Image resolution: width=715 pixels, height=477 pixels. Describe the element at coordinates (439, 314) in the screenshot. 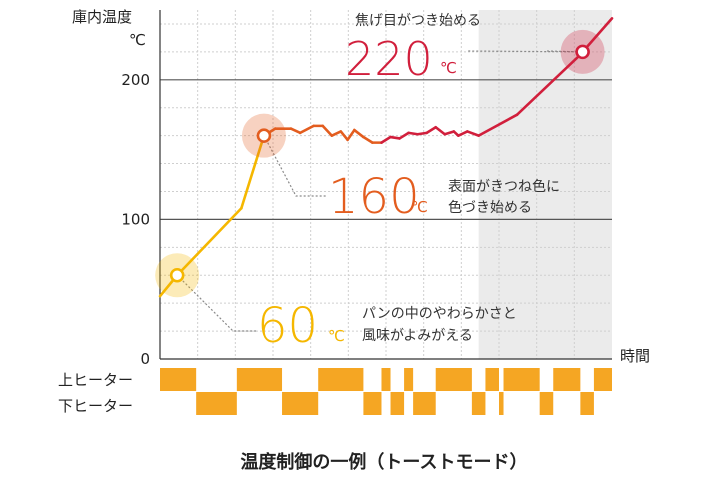

I see `annotation-text-0-0: パンの中のやわらかさと` at that location.